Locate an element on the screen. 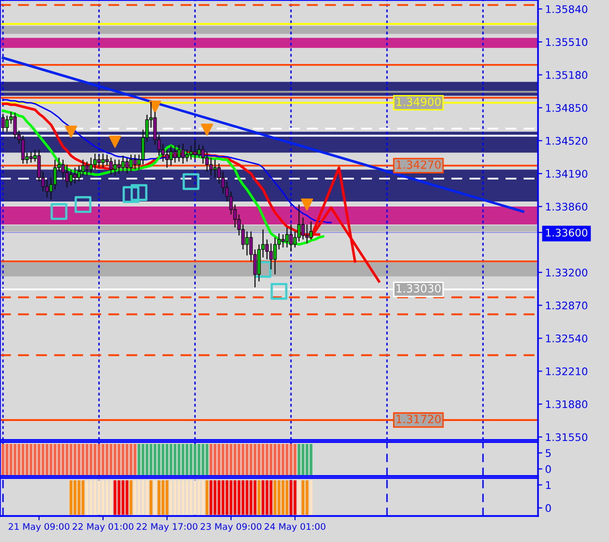 This screenshot has width=609, height=542. ref-line-label: 1.34900 is located at coordinates (418, 102).